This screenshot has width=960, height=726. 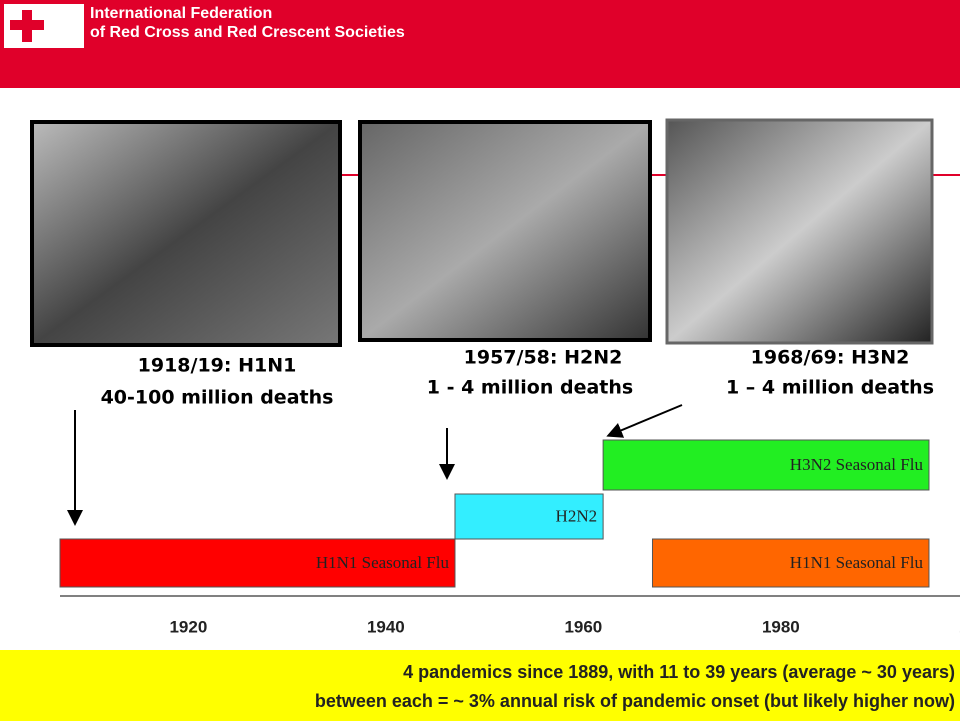 What do you see at coordinates (530, 388) in the screenshot?
I see `pandemic-deaths: 1 - 4 million deaths` at bounding box center [530, 388].